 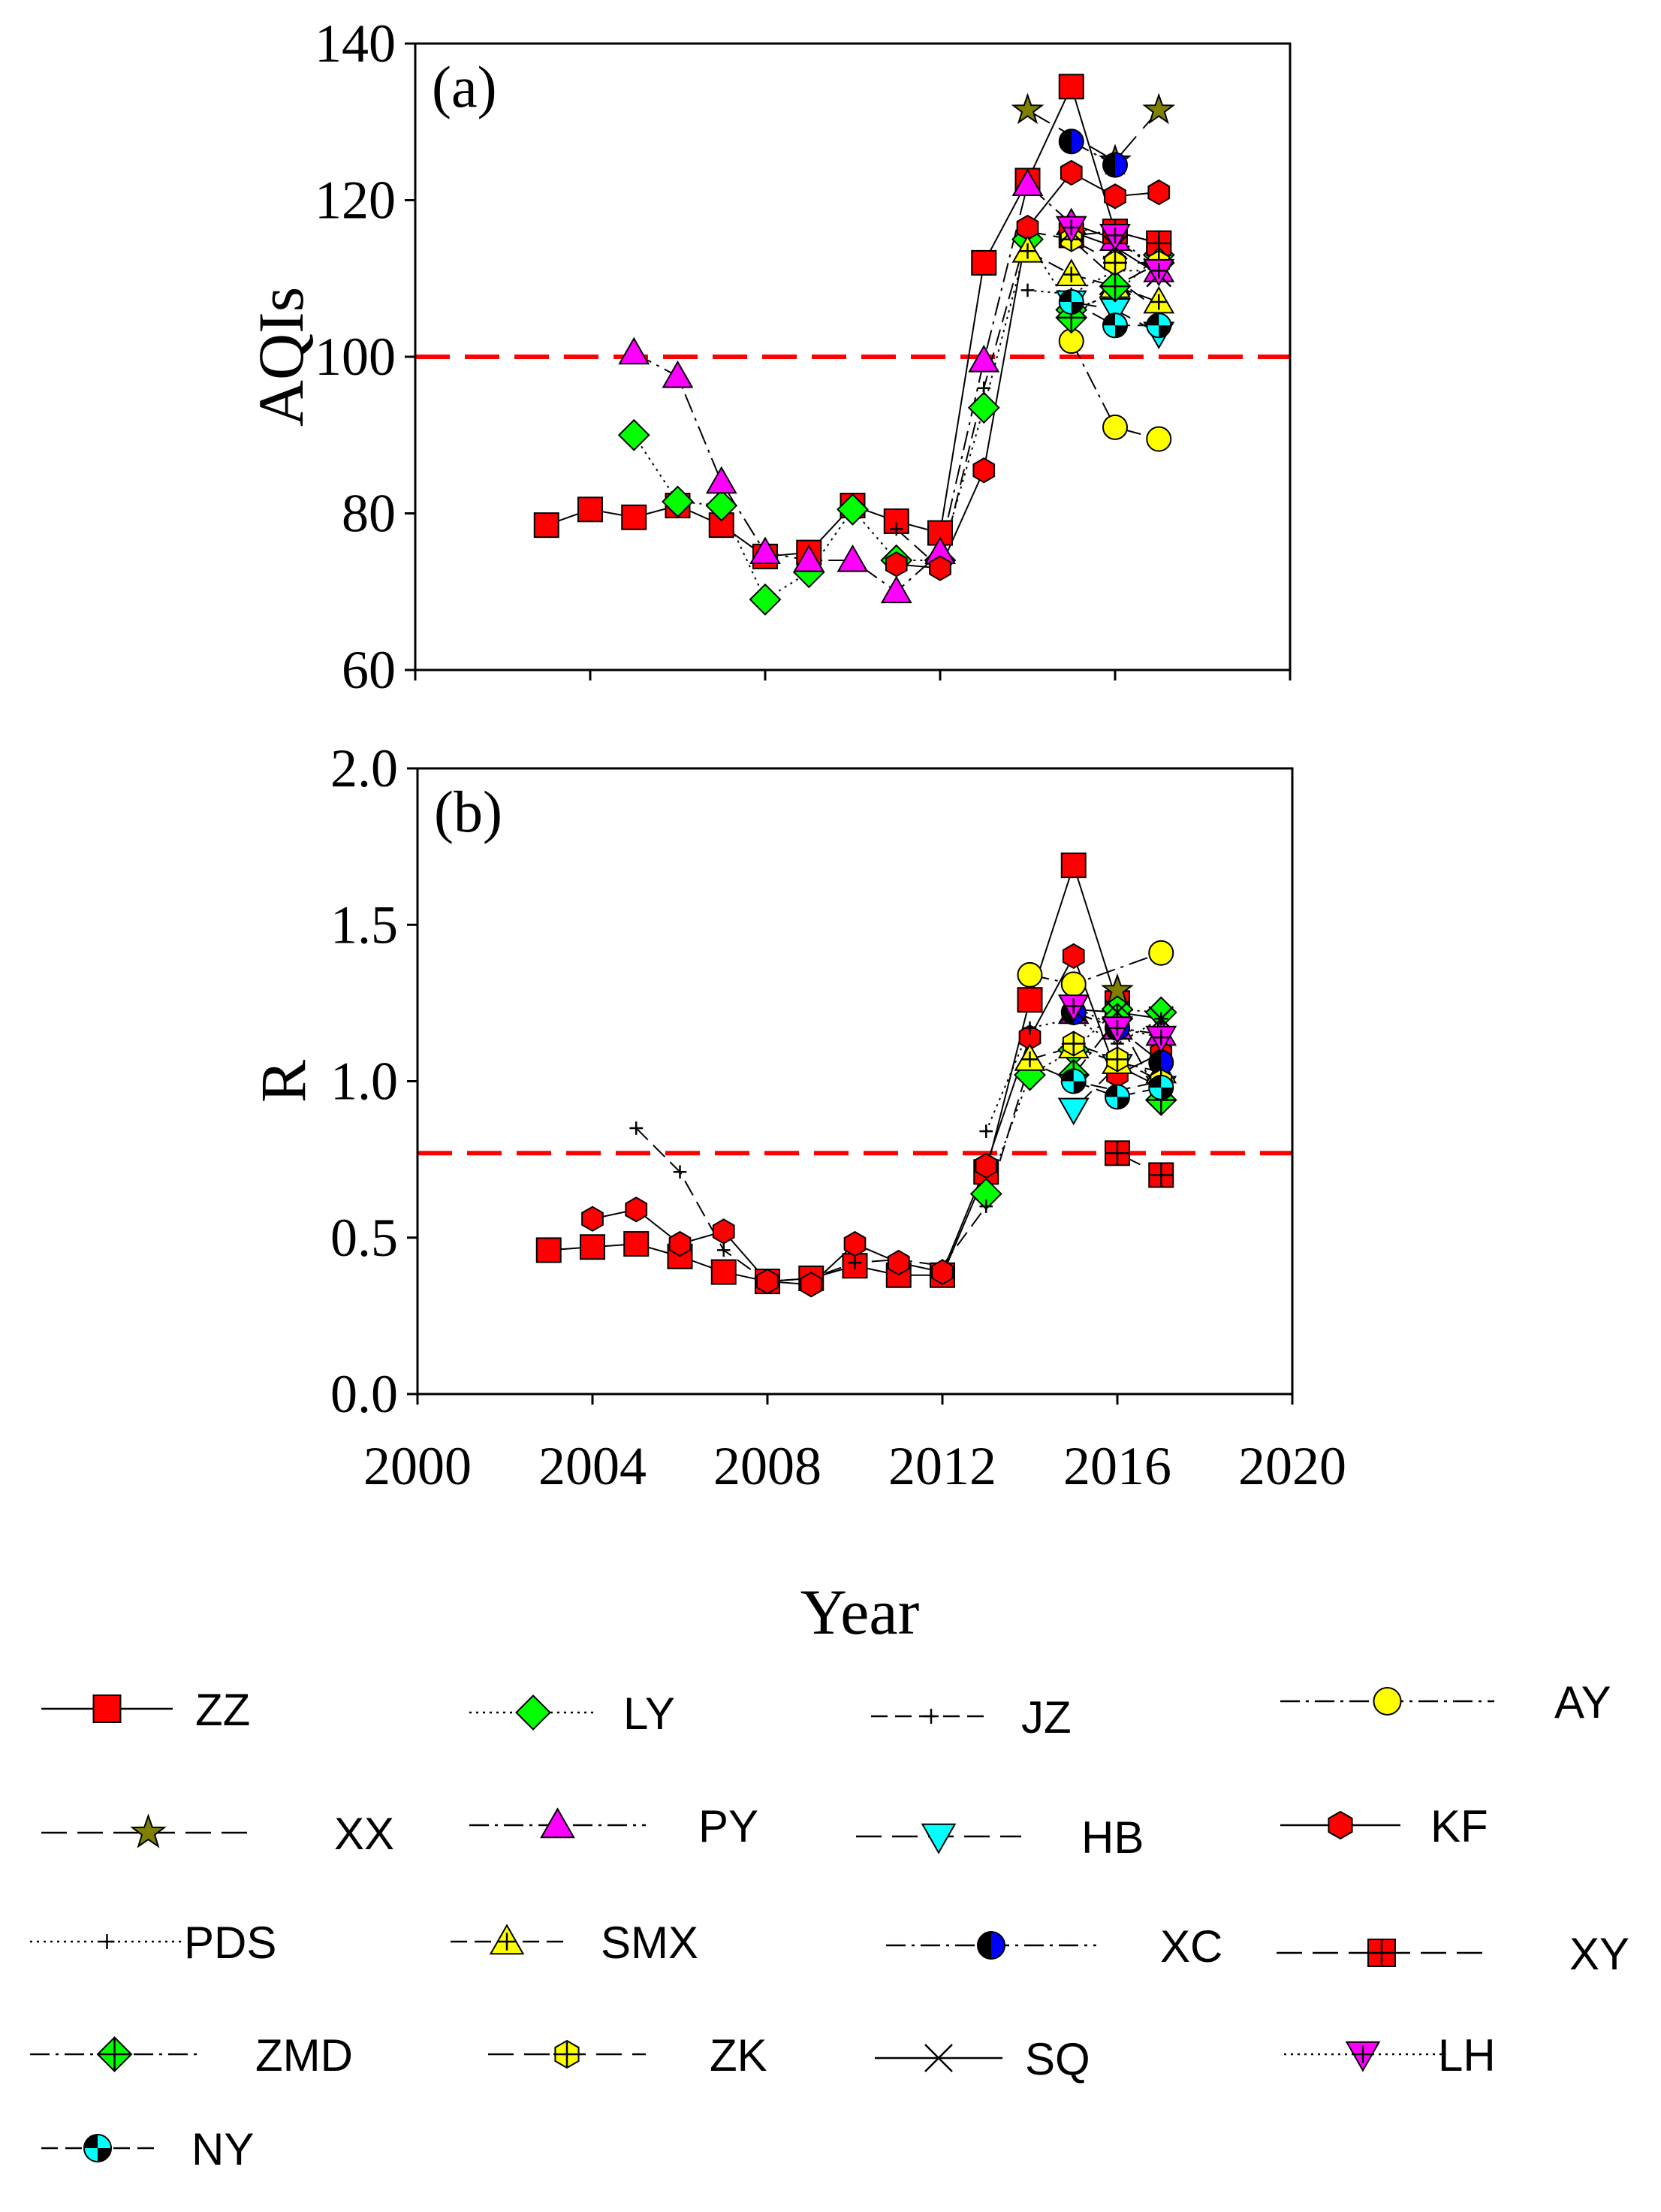 I want to click on legend-item-JZ: JZ, so click(x=972, y=1717).